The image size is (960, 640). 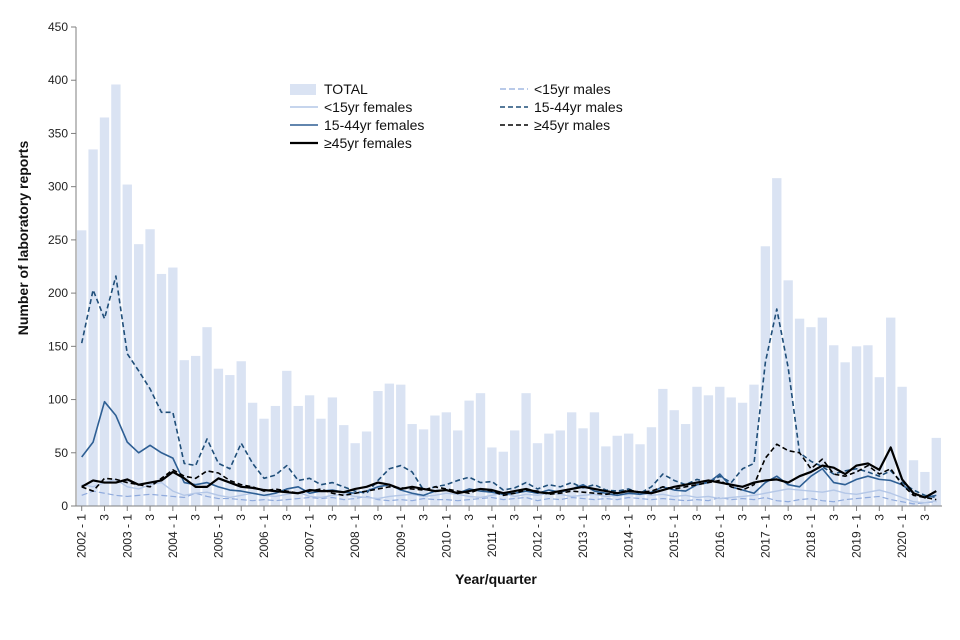 I want to click on x-tick-label: 2002 - 1, so click(x=82, y=536).